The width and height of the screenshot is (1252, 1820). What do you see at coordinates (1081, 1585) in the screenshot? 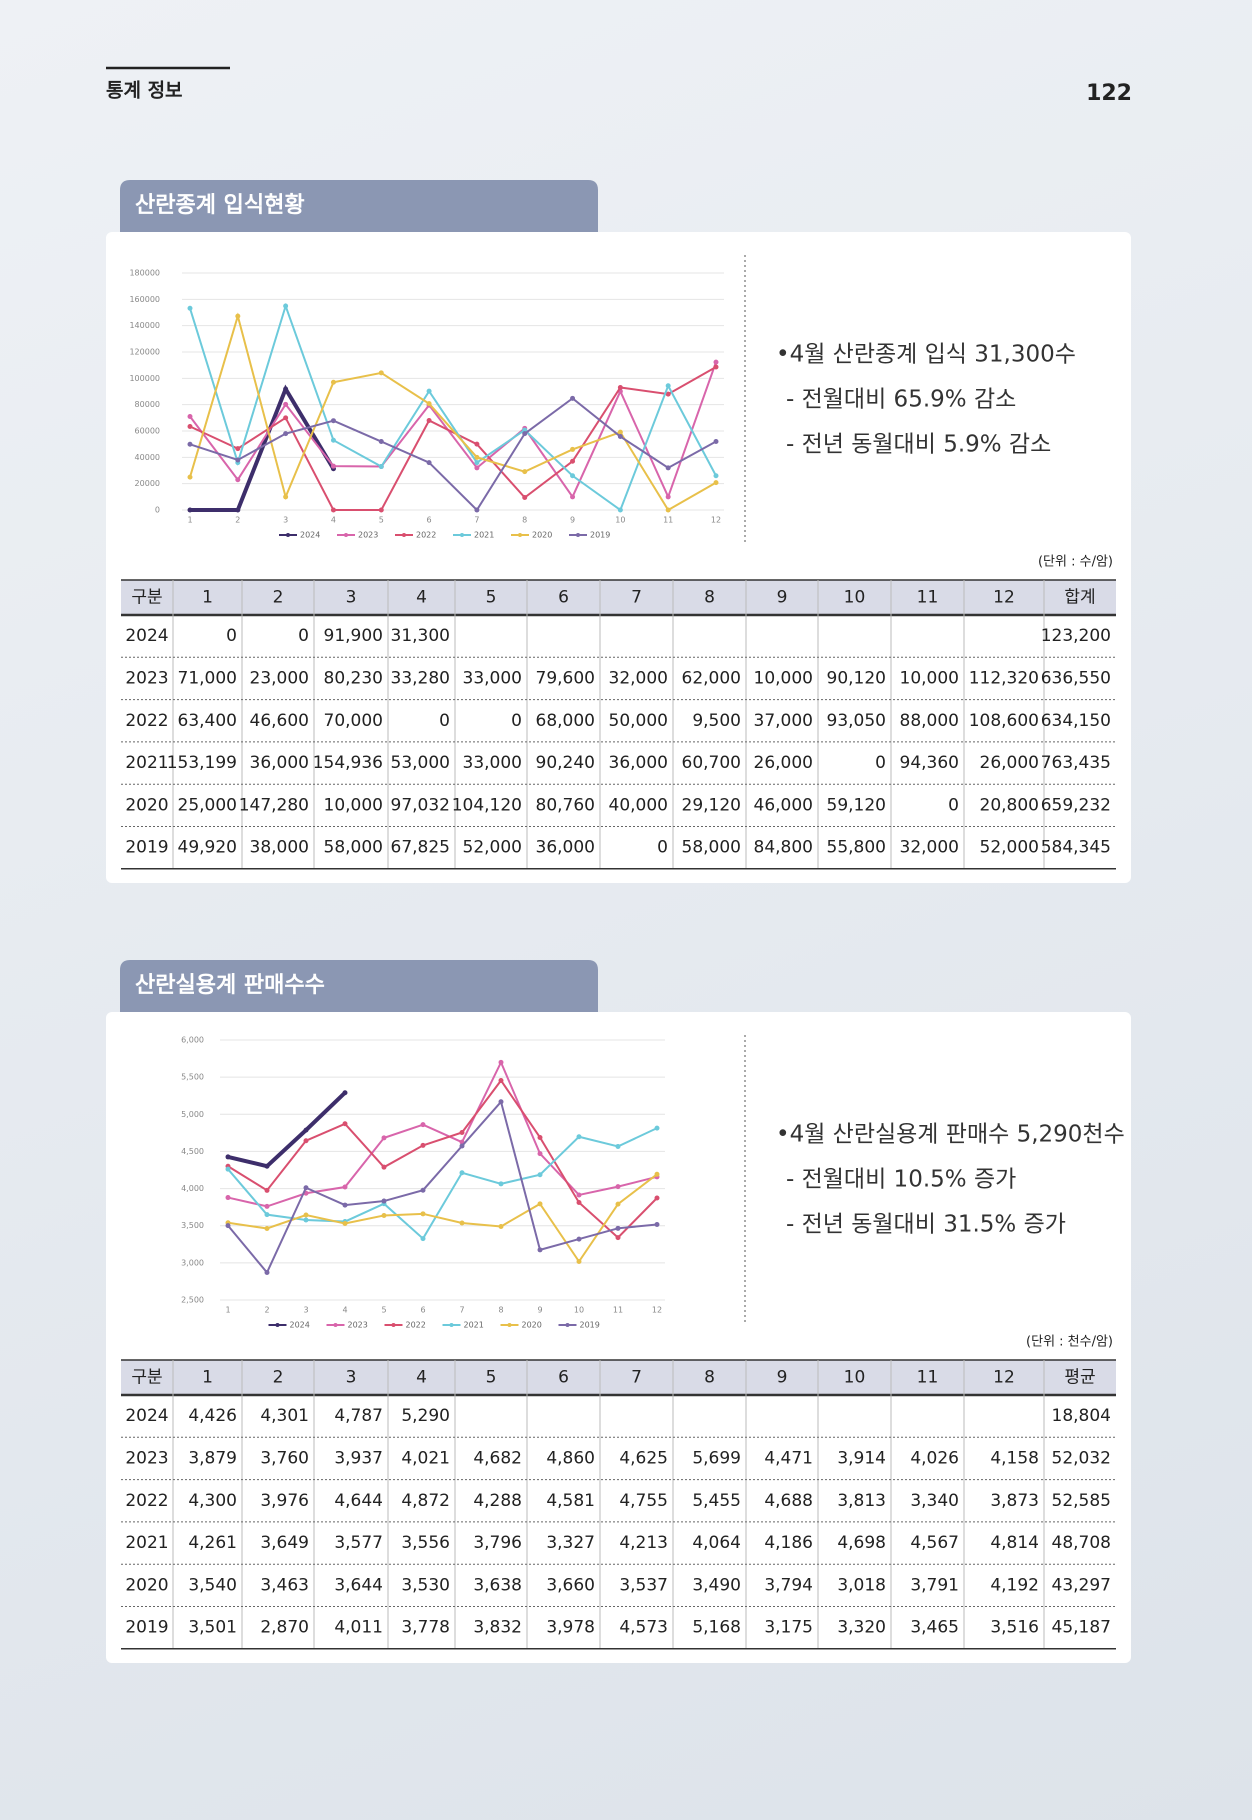
I see `table-cell: 43,297` at bounding box center [1081, 1585].